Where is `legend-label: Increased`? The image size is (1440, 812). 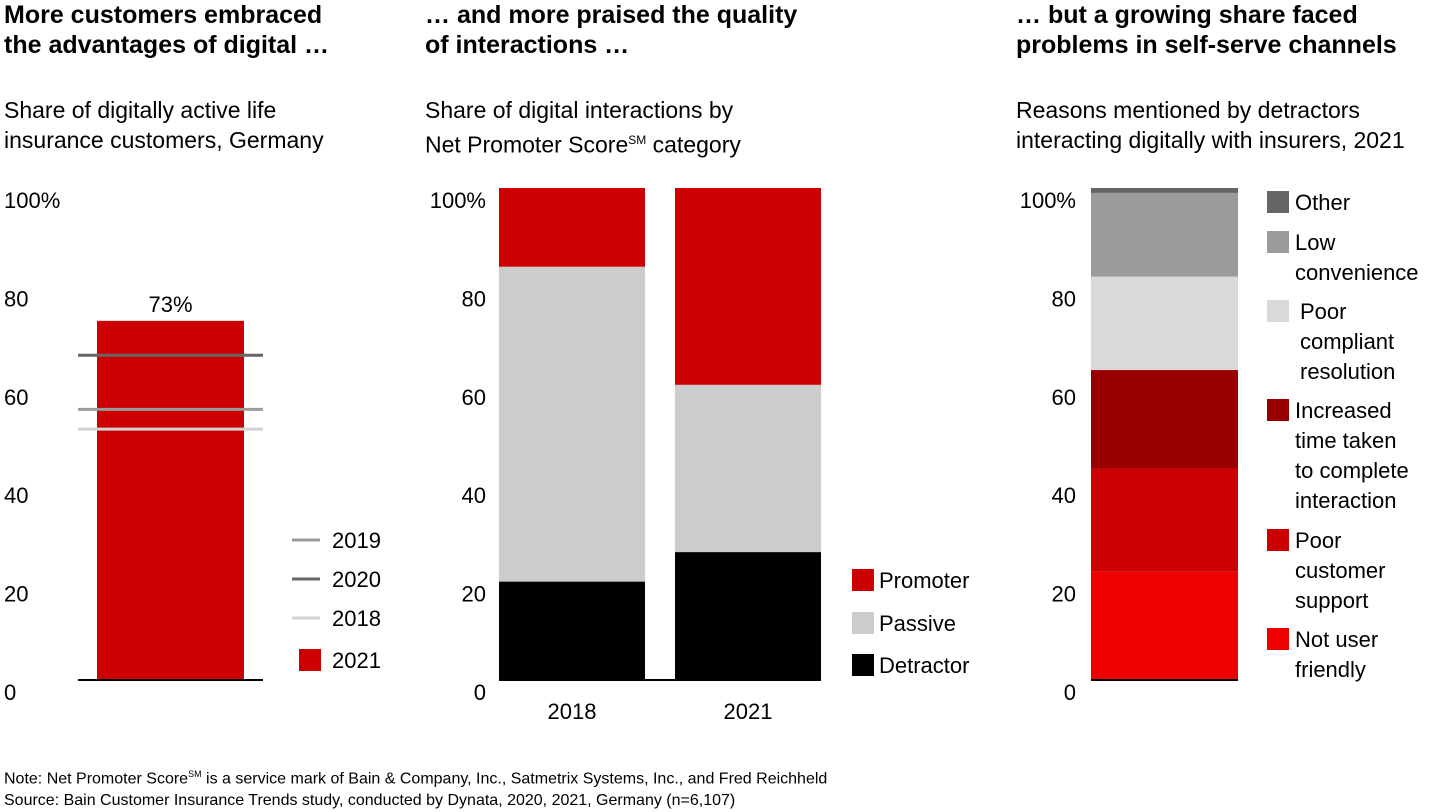 legend-label: Increased is located at coordinates (1343, 410).